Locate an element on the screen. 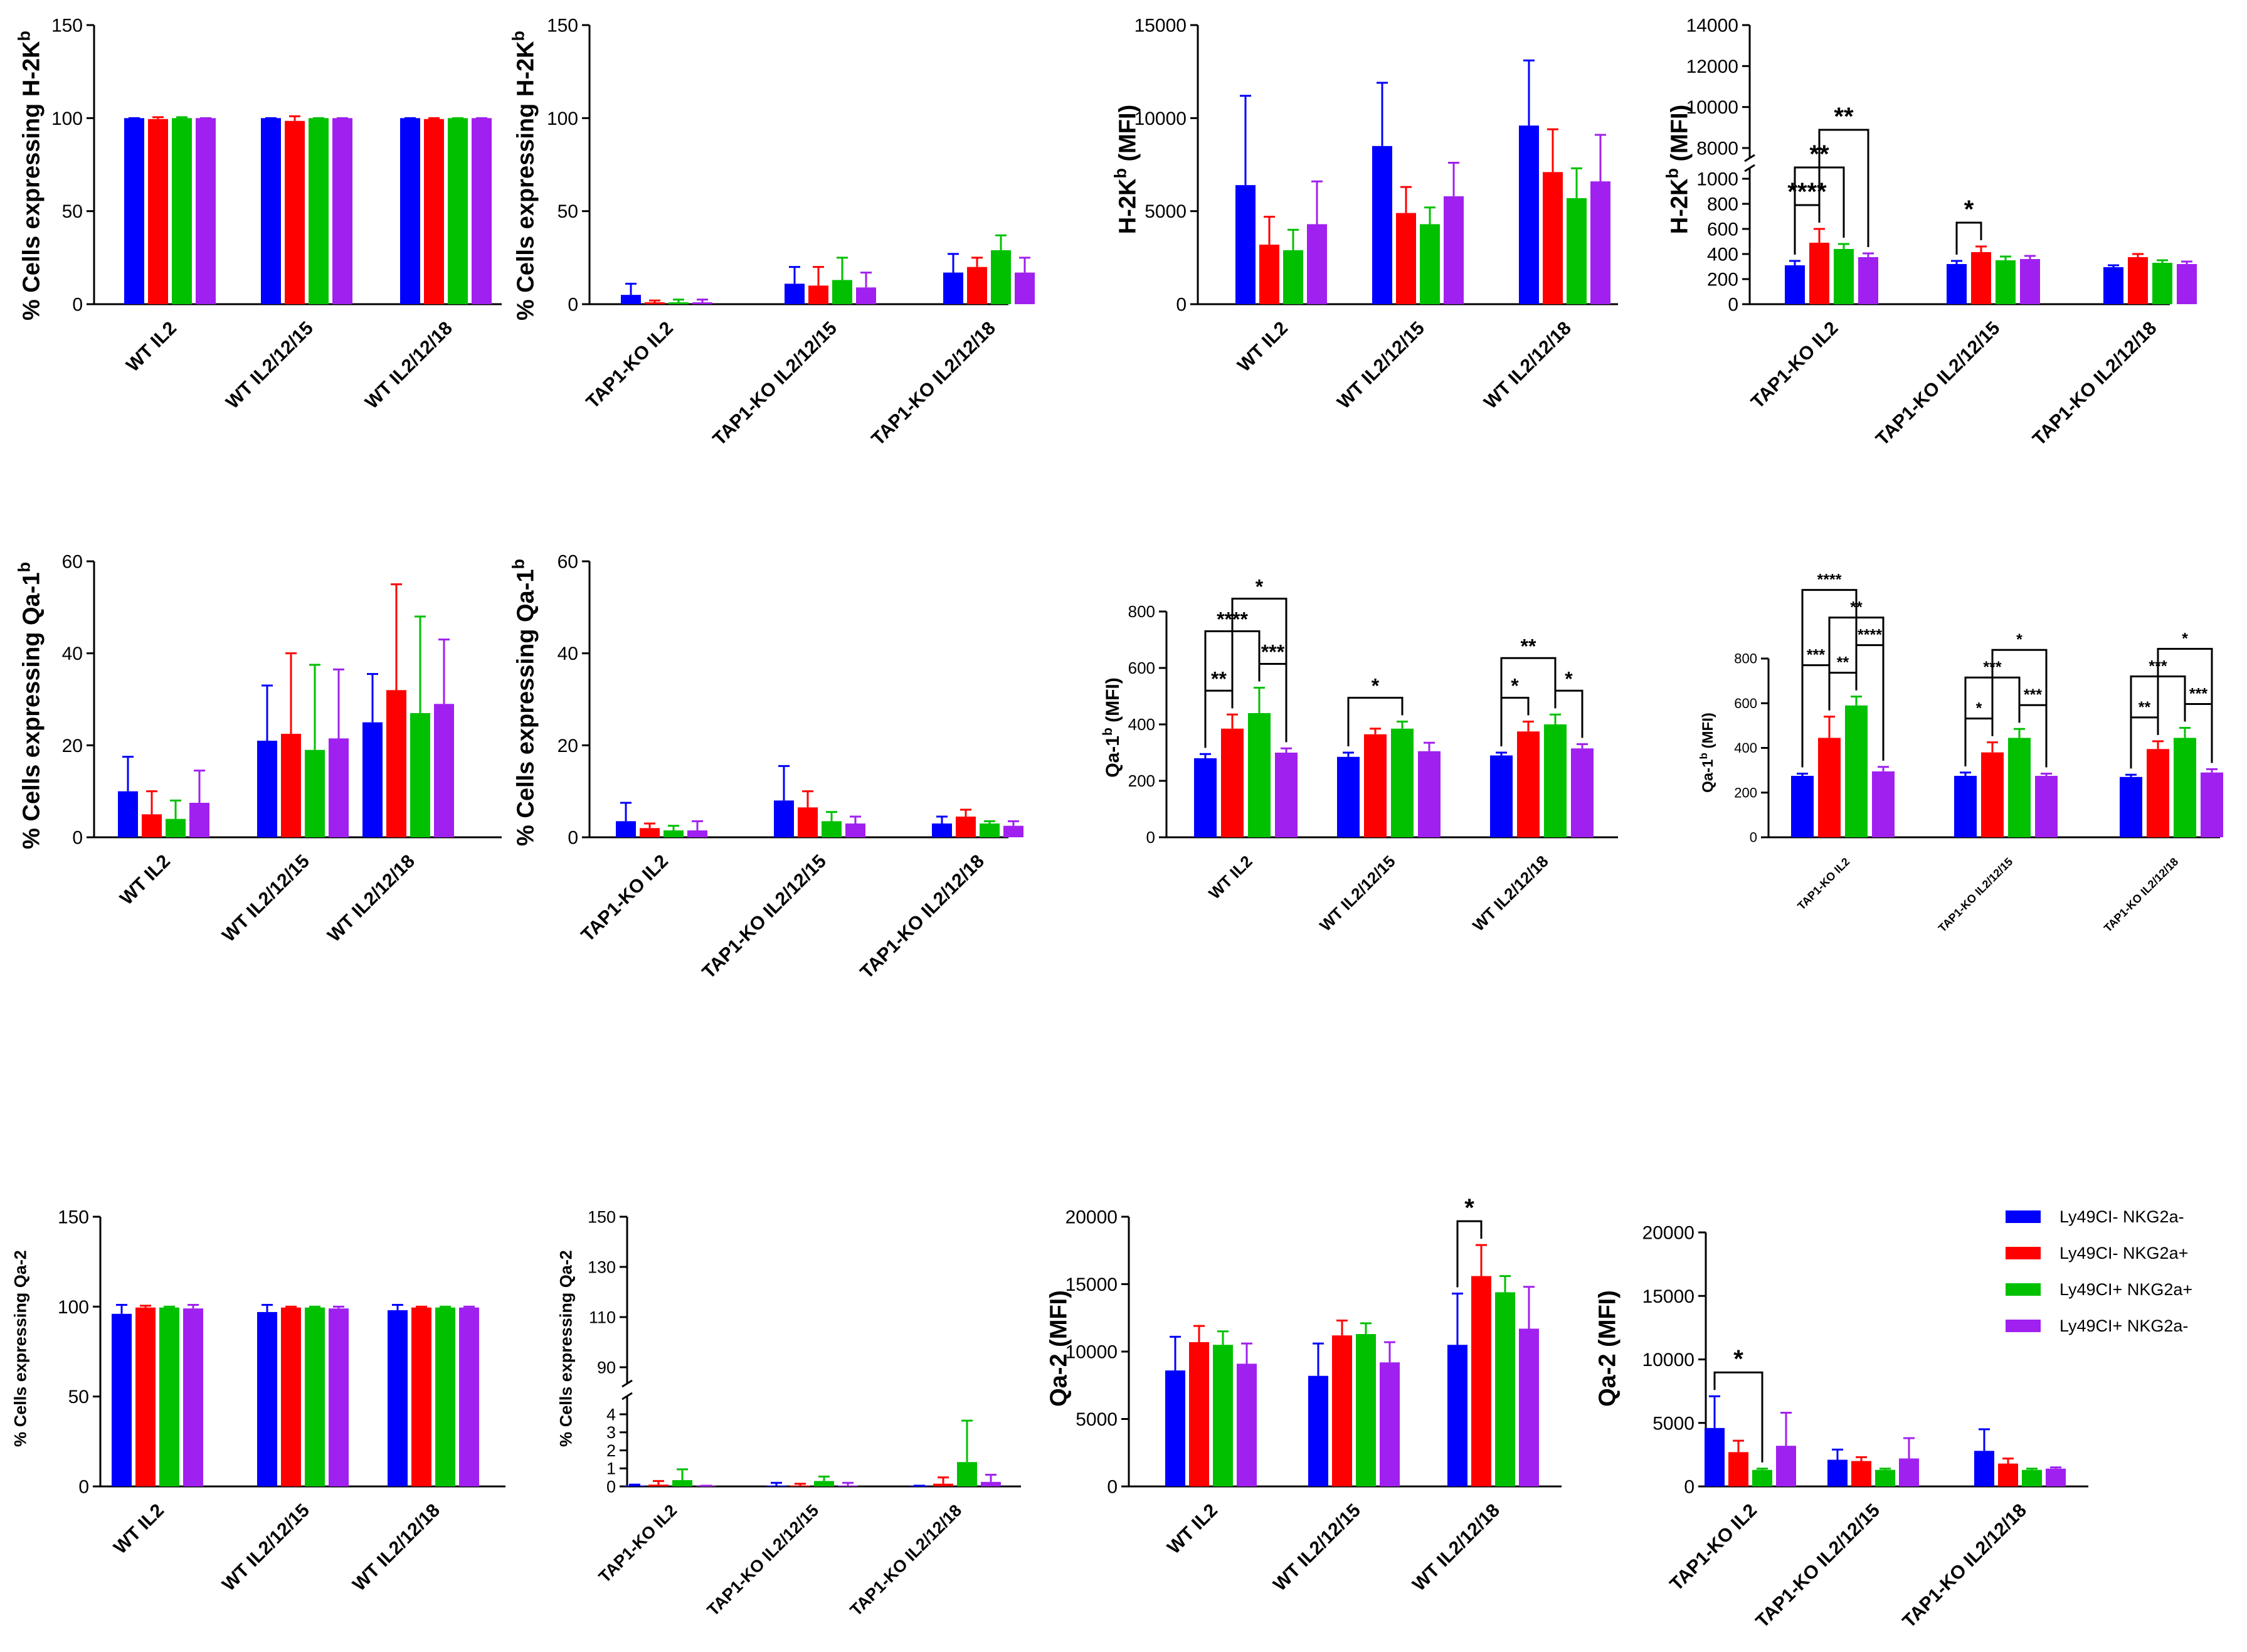 The width and height of the screenshot is (2247, 1652). x-category-label: WT IL2/12/18 is located at coordinates (1456, 1548).